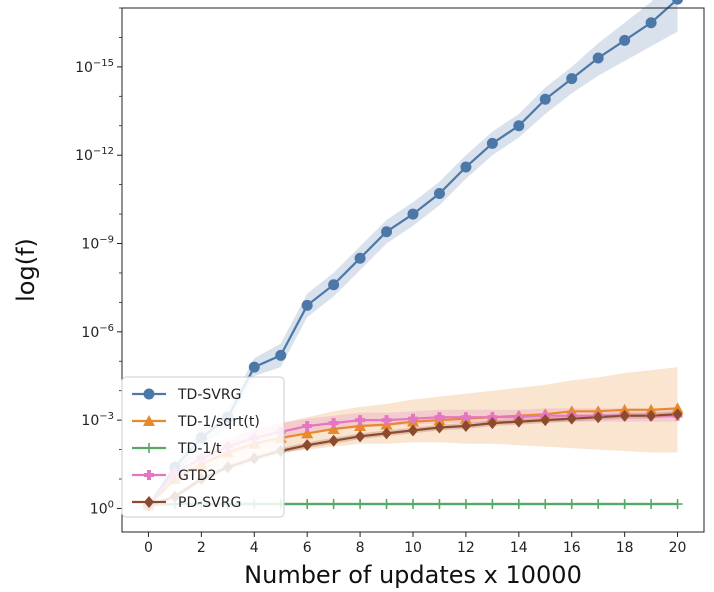  What do you see at coordinates (199, 449) in the screenshot?
I see `legend-label: TD-1/t` at bounding box center [199, 449].